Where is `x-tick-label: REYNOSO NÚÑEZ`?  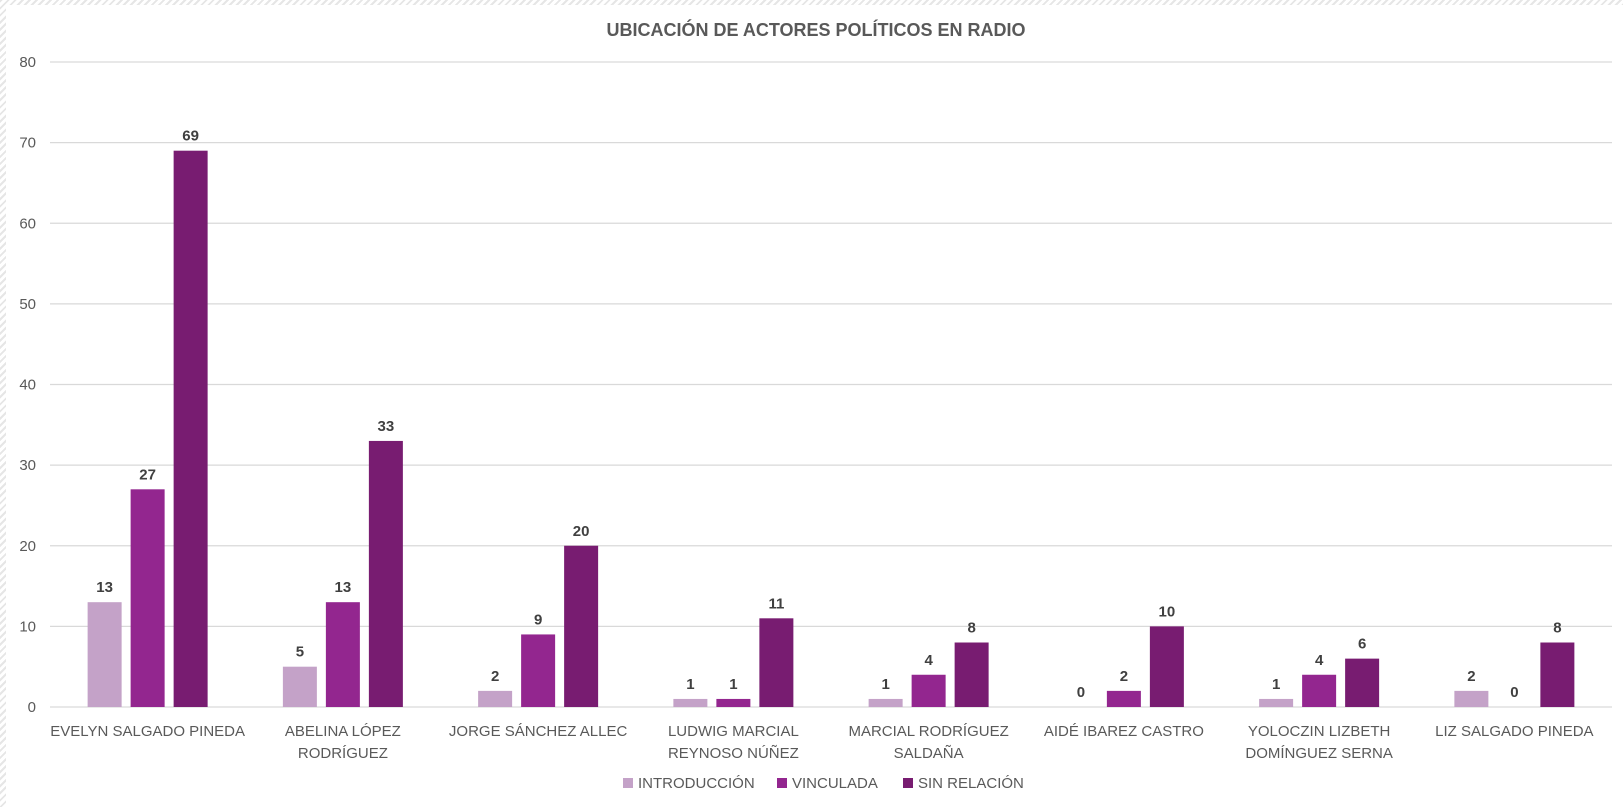 x-tick-label: REYNOSO NÚÑEZ is located at coordinates (733, 753).